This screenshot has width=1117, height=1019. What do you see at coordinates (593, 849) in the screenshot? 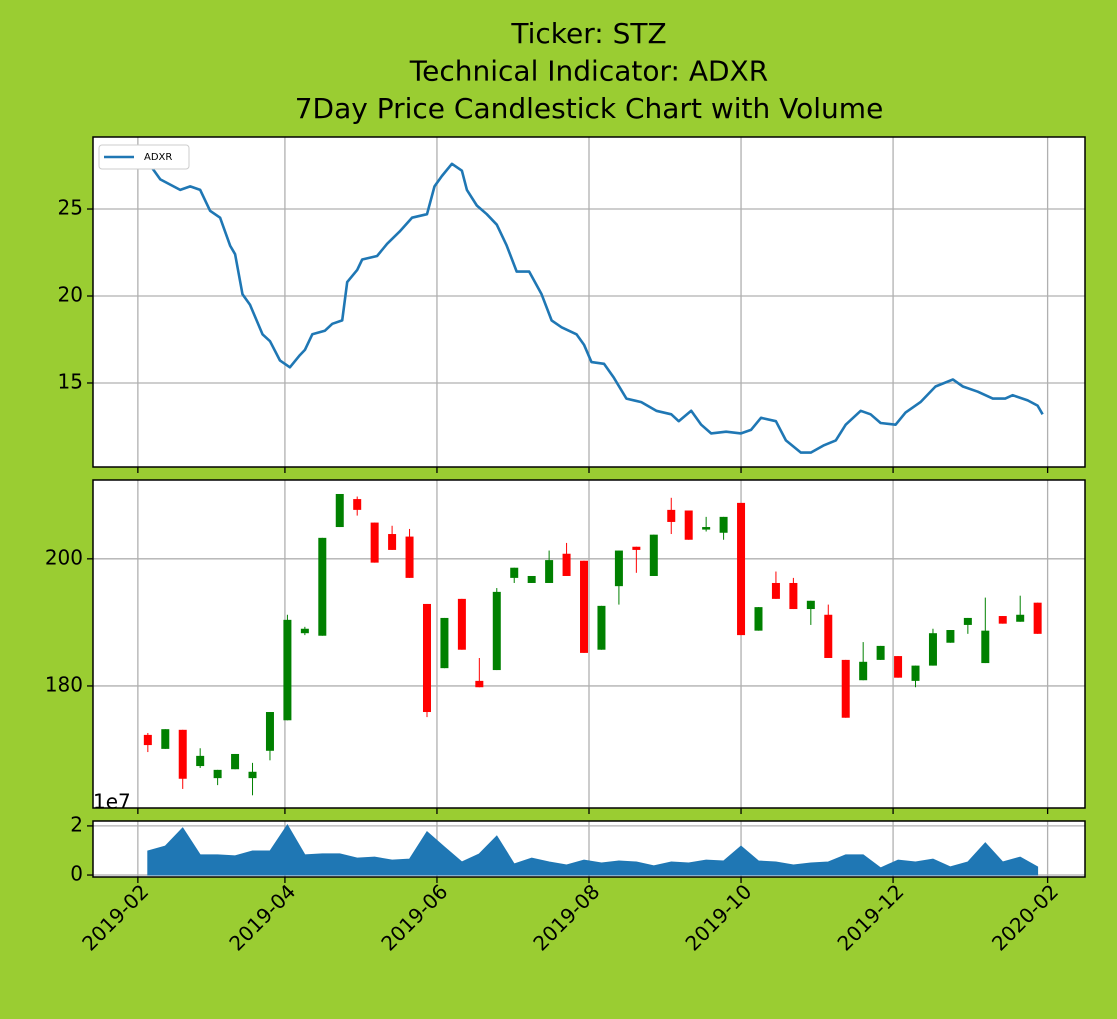
I see `volume-area` at bounding box center [593, 849].